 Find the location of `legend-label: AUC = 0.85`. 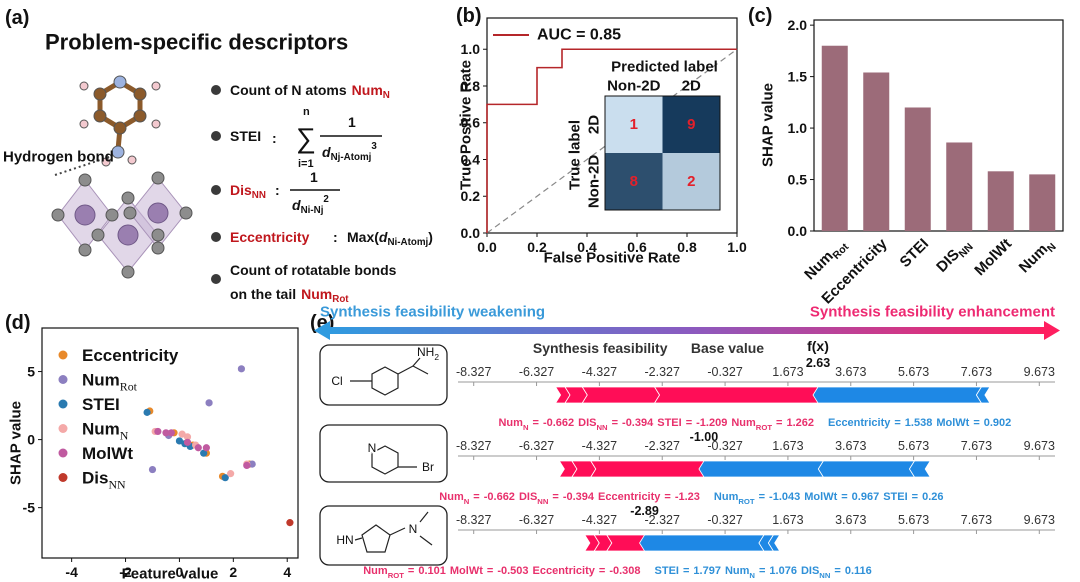

legend-label: AUC = 0.85 is located at coordinates (579, 35).